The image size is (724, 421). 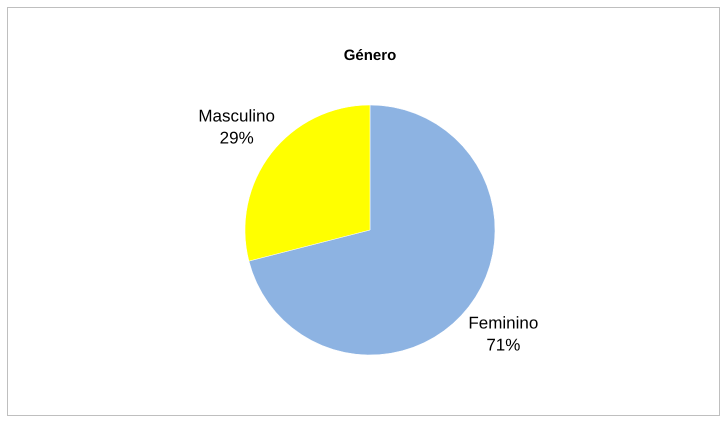 I want to click on data-label: 29%, so click(x=237, y=138).